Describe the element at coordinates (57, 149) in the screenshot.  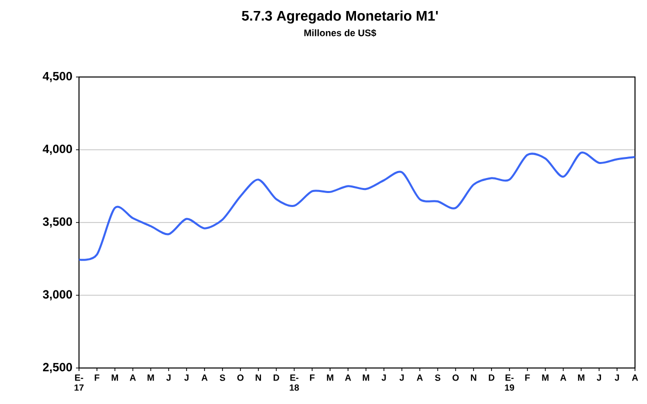
I see `y-tick-label: 4,000` at that location.